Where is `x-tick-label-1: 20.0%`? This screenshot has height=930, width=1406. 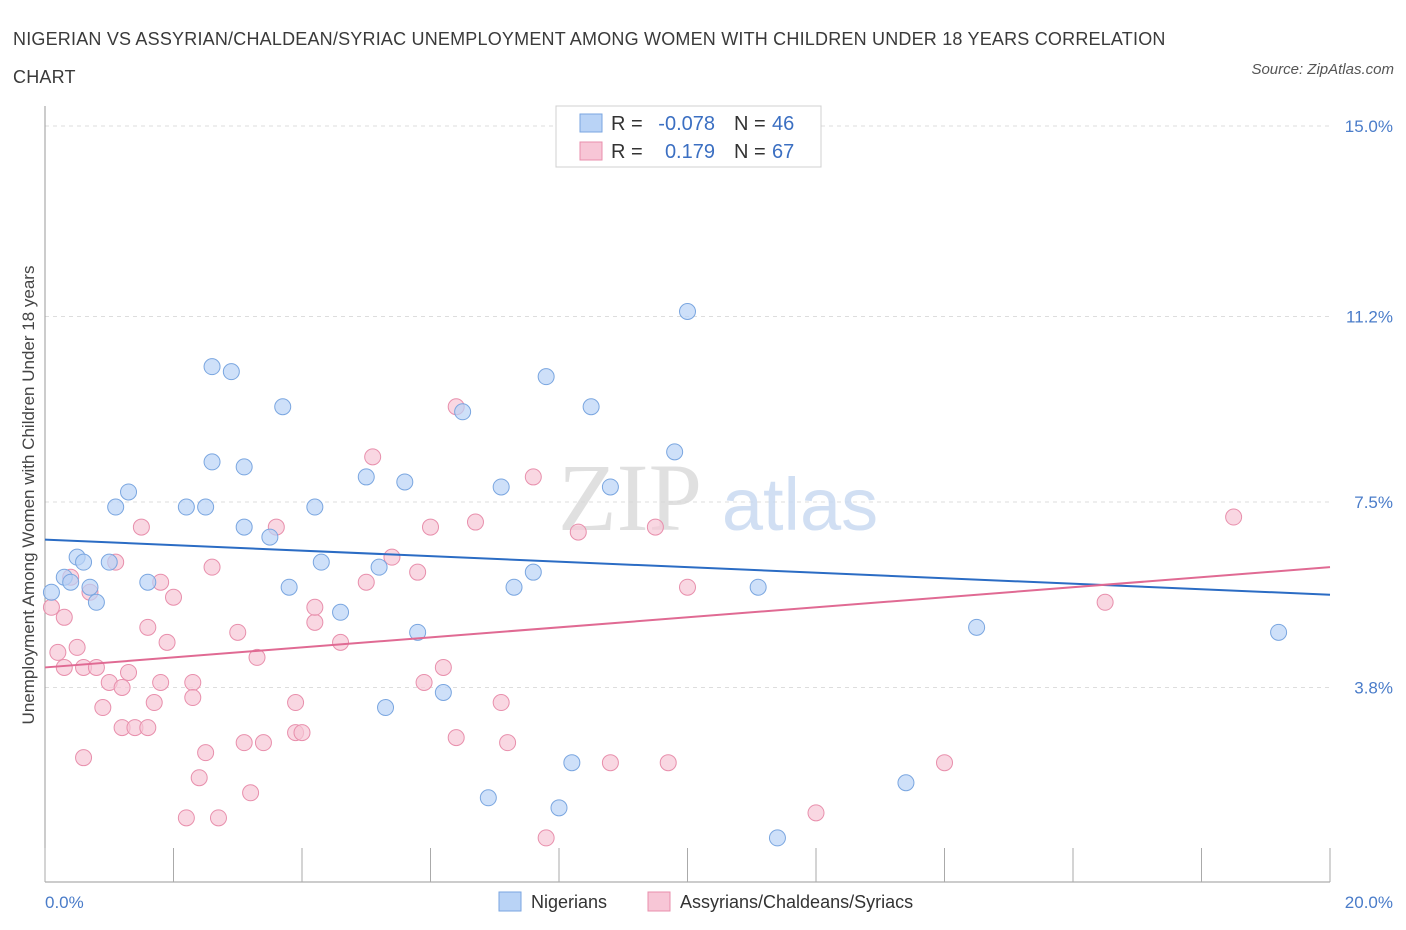 x-tick-label-1: 20.0% is located at coordinates (1369, 902).